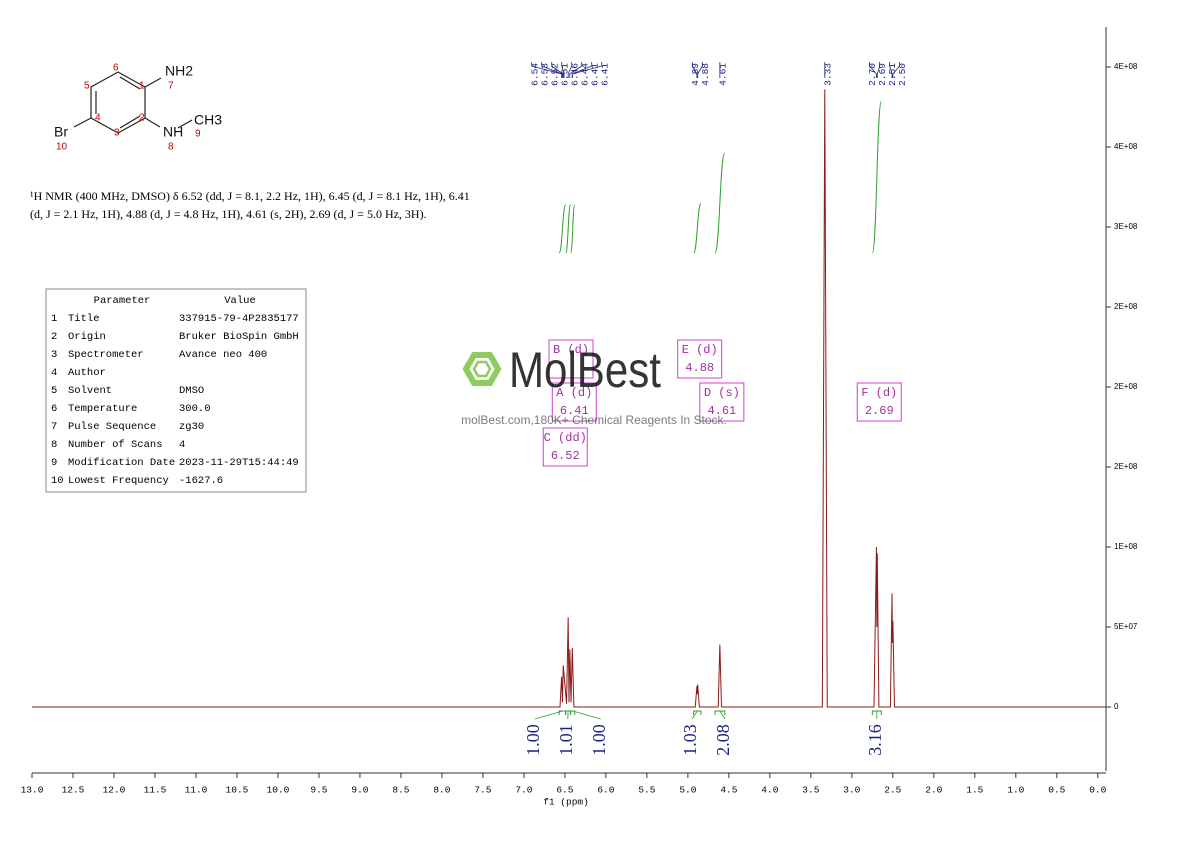 Image resolution: width=1190 pixels, height=841 pixels. I want to click on x-tick-label: 0.0, so click(1097, 790).